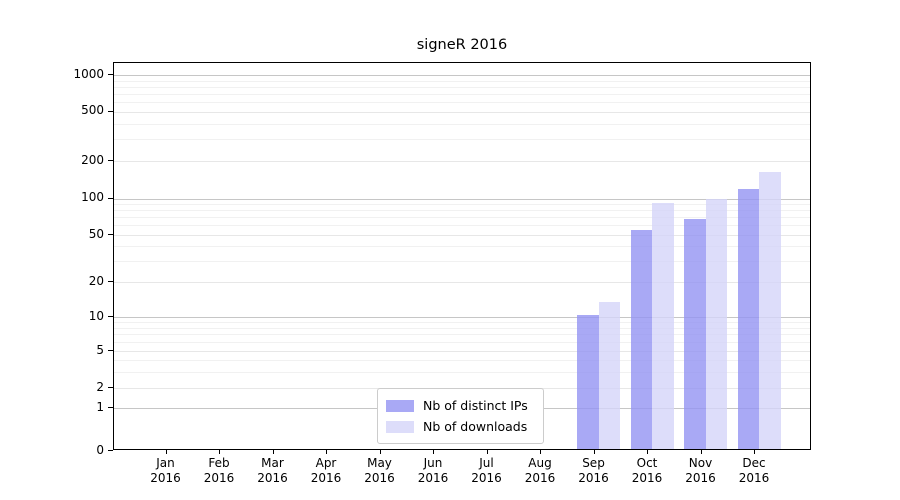 This screenshot has width=900, height=500. I want to click on x-tick-label: Nov 2016, so click(700, 470).